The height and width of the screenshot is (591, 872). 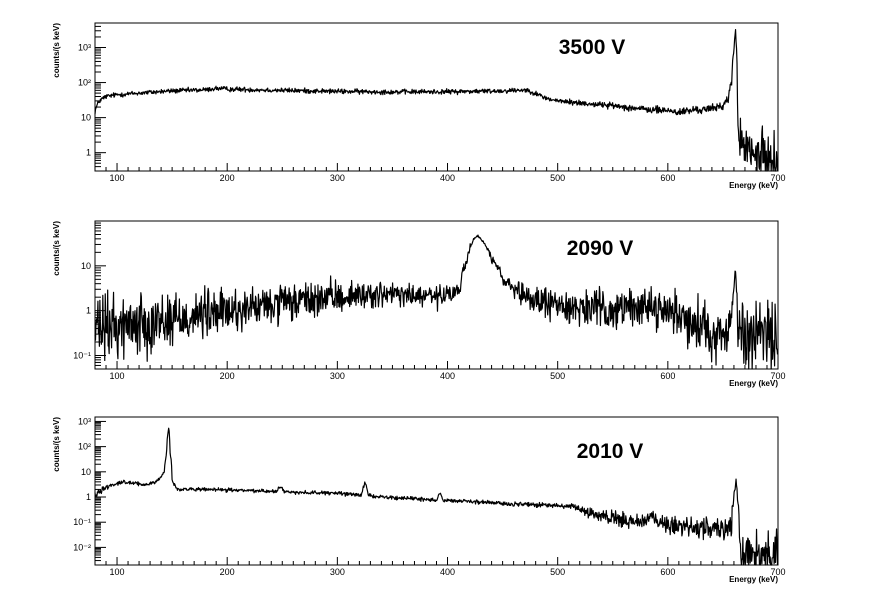 I want to click on panel-2010v-x-axis-label: Energy (keV), so click(x=753, y=579).